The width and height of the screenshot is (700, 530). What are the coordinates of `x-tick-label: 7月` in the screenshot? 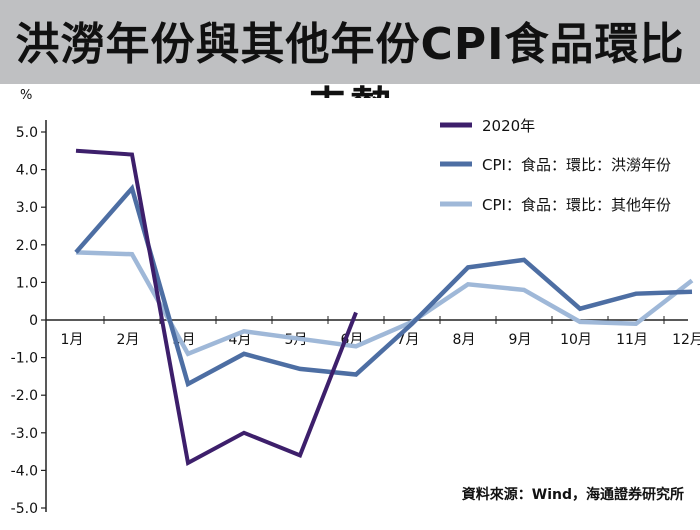 It's located at (408, 340).